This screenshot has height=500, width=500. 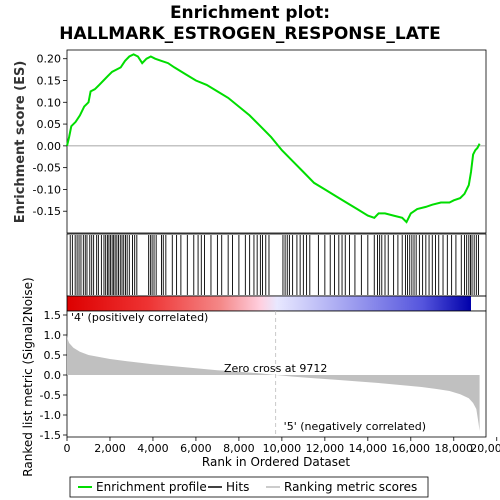 I want to click on legend-label-enrichment: Enrichment profile, so click(x=151, y=487).